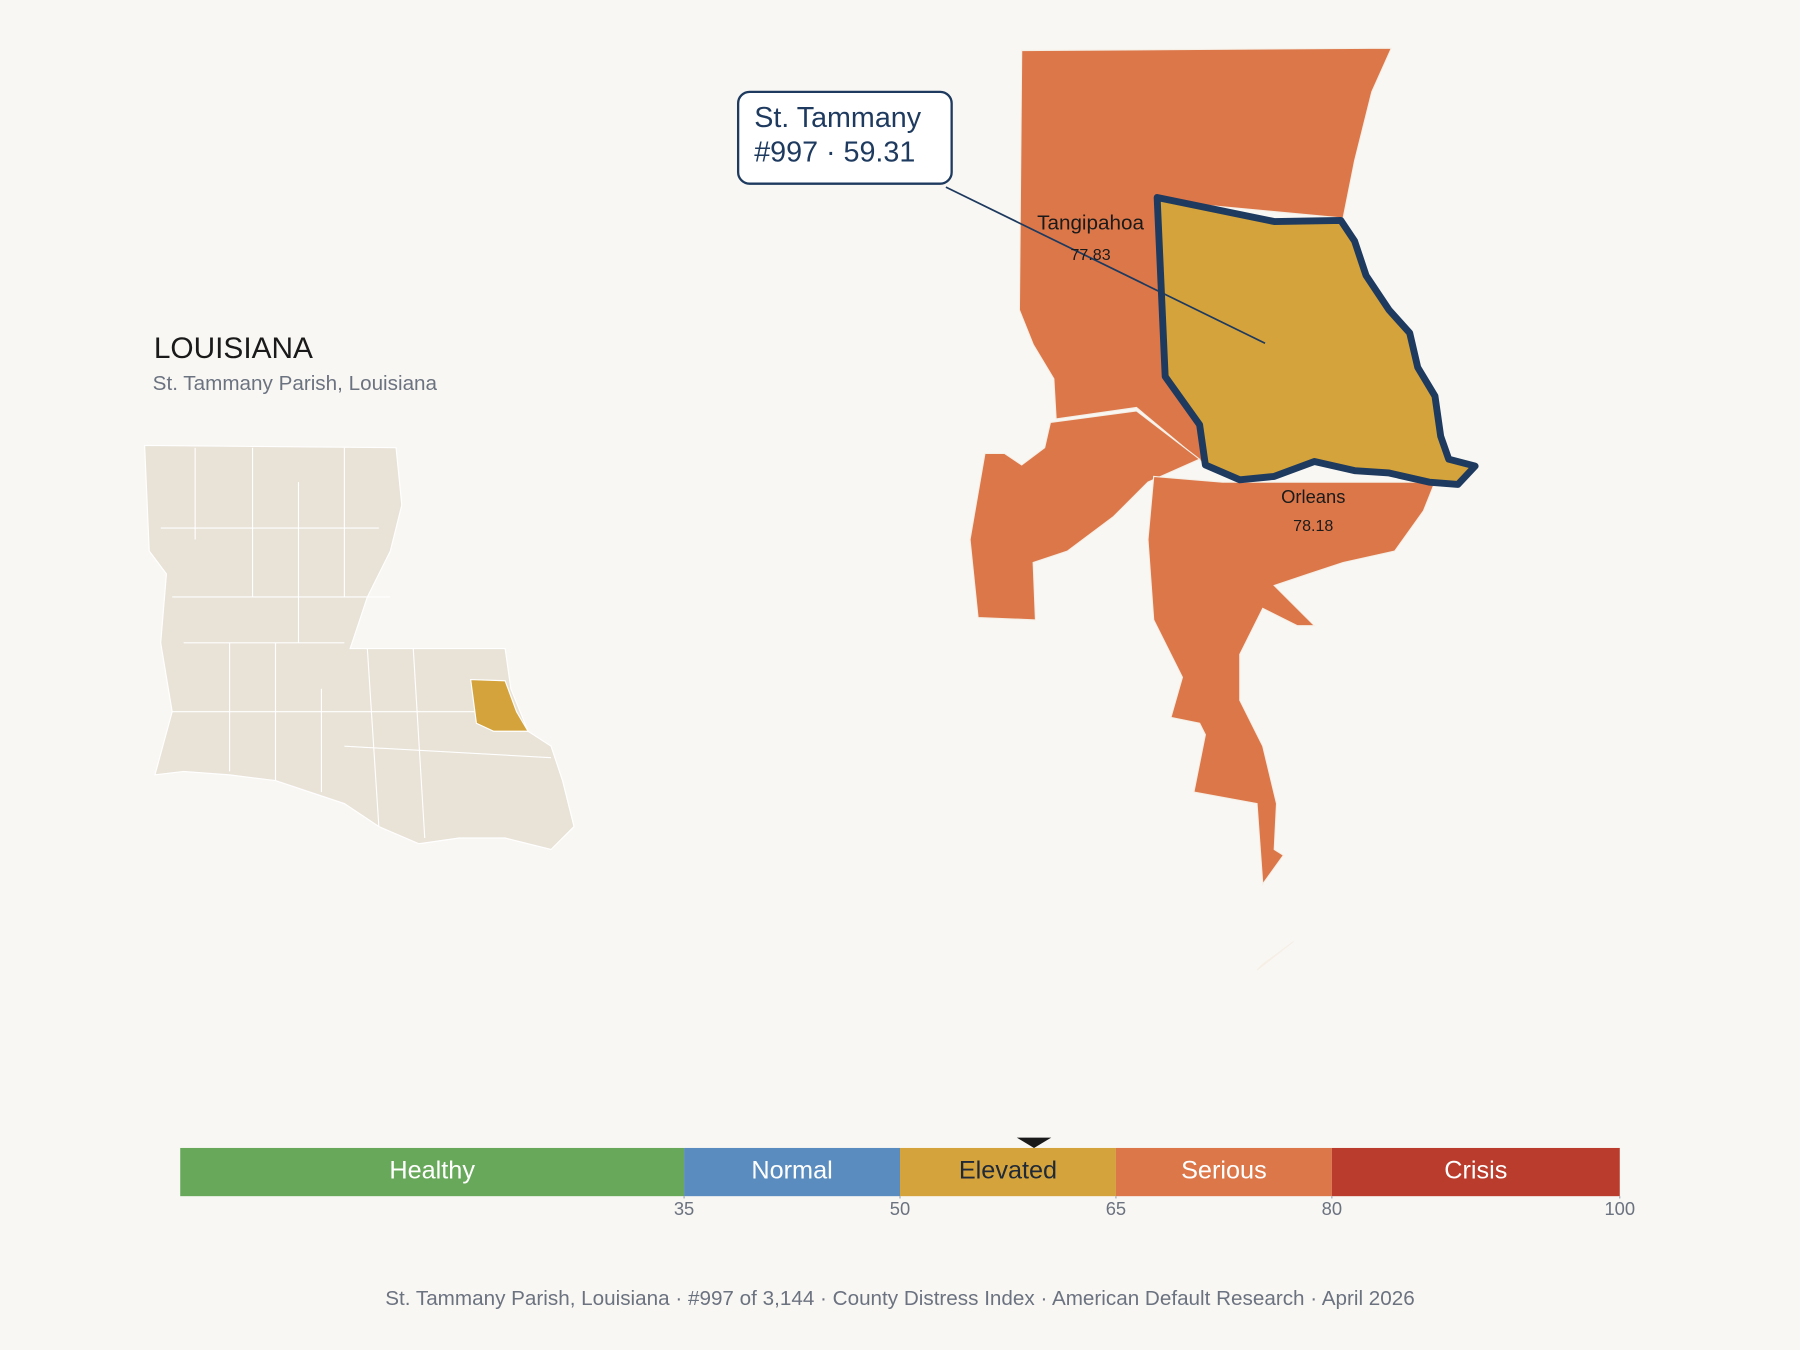 The width and height of the screenshot is (1800, 1350). I want to click on tick-label: 100, so click(1619, 1208).